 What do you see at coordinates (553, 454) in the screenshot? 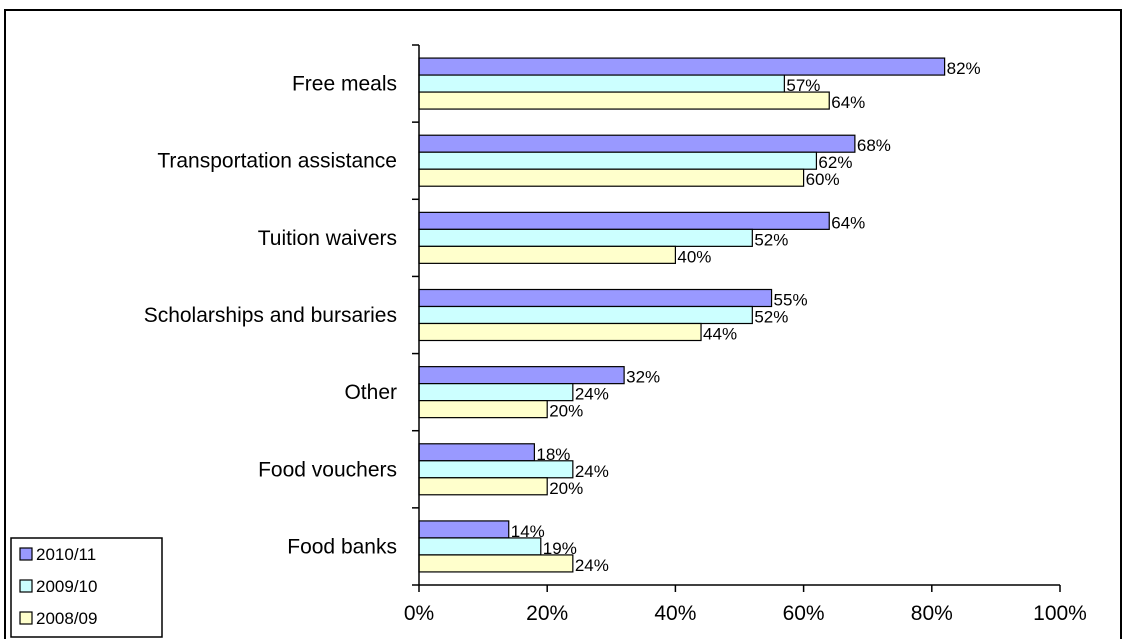
I see `data-label: 18%` at bounding box center [553, 454].